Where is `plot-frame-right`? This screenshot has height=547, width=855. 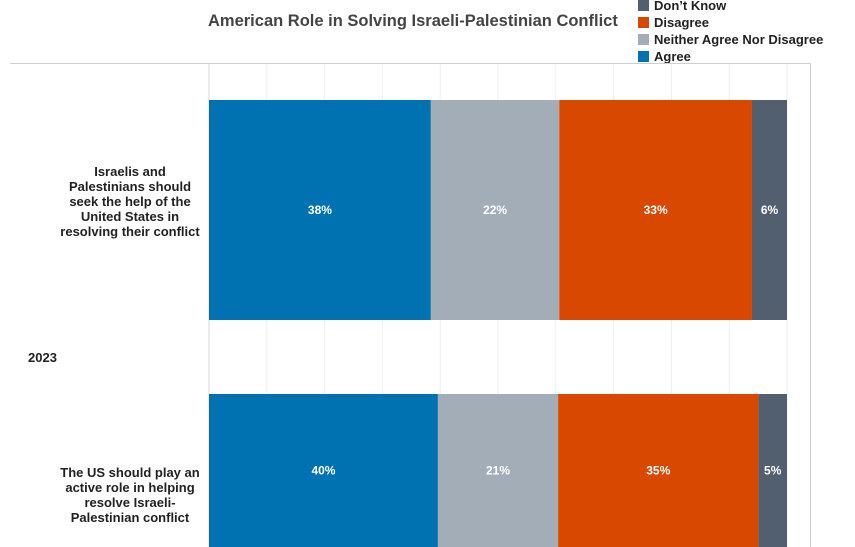
plot-frame-right is located at coordinates (810, 305).